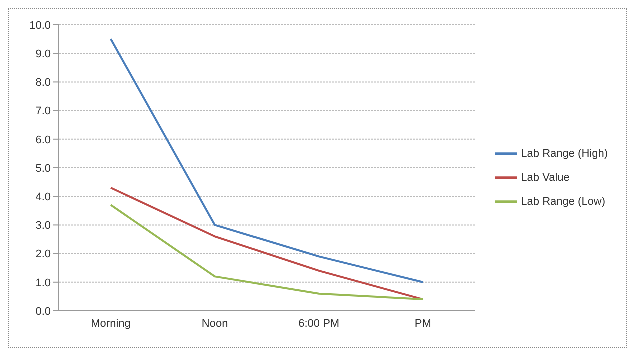 This screenshot has height=356, width=635. What do you see at coordinates (319, 324) in the screenshot?
I see `x-tick-label: 6:00 PM` at bounding box center [319, 324].